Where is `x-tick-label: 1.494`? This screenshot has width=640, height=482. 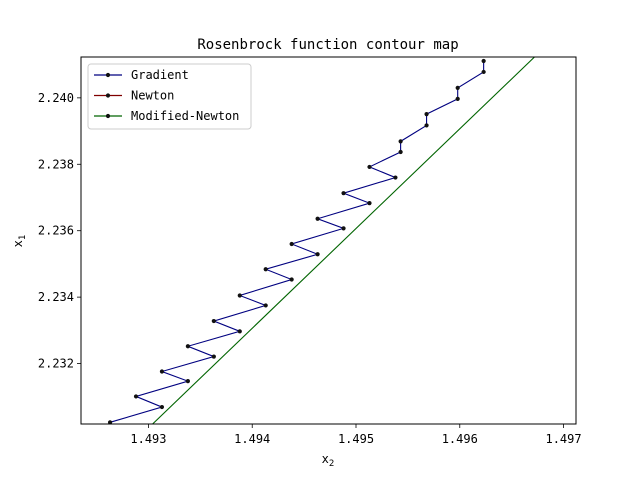
x-tick-label: 1.494 is located at coordinates (252, 439).